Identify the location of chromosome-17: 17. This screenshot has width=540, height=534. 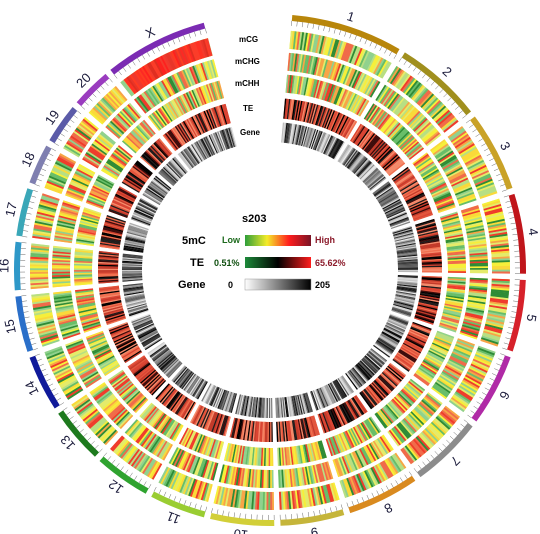
(20, 213).